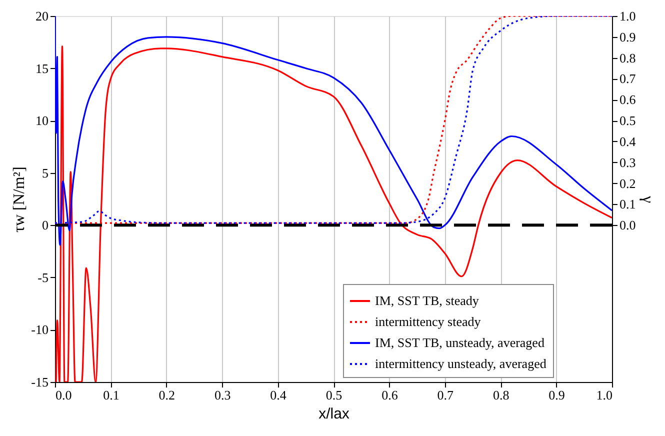 Image resolution: width=665 pixels, height=436 pixels. What do you see at coordinates (461, 363) in the screenshot?
I see `legend-label: intermittency unsteady, averaged` at bounding box center [461, 363].